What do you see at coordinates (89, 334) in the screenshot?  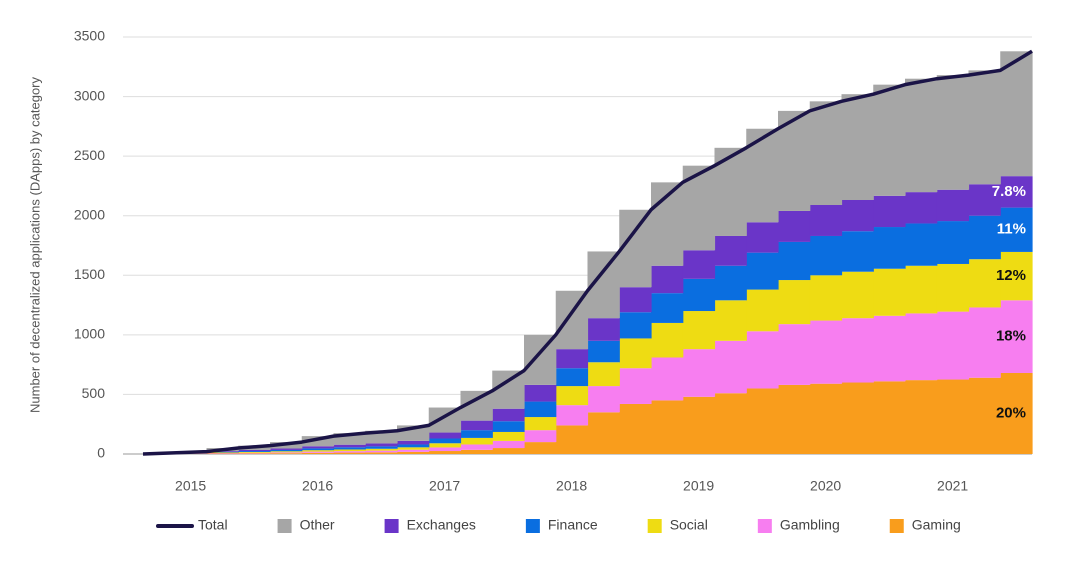 I see `y-tick-label: 1000` at bounding box center [89, 334].